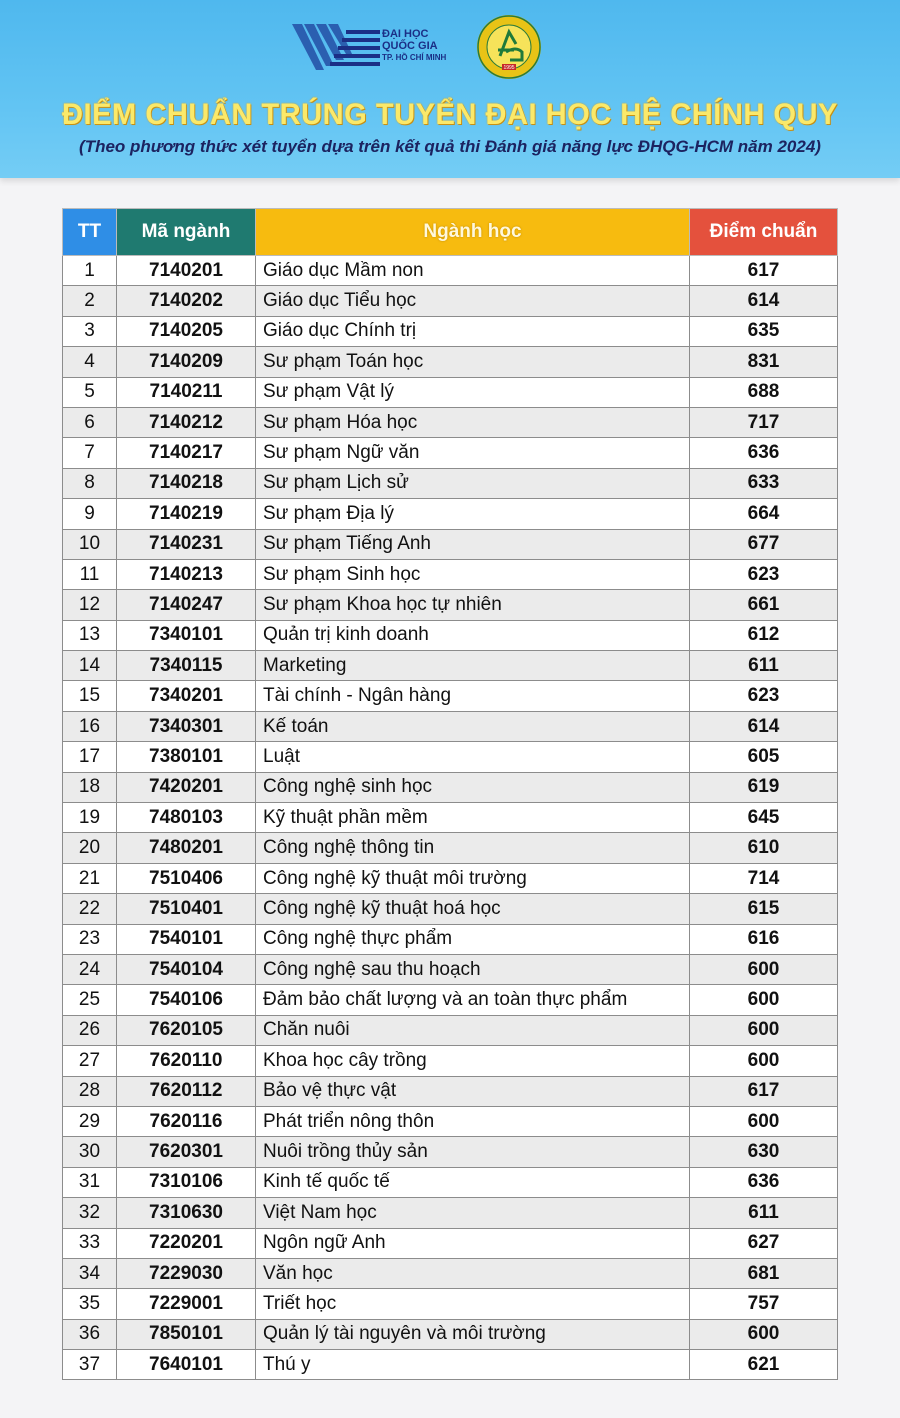 The width and height of the screenshot is (900, 1418). Describe the element at coordinates (763, 1152) in the screenshot. I see `cutoff-score: 630` at that location.